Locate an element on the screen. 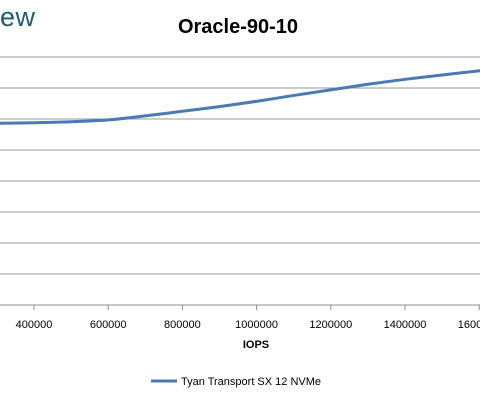 This screenshot has width=480, height=406. x-tick-label: 1000000 is located at coordinates (256, 325).